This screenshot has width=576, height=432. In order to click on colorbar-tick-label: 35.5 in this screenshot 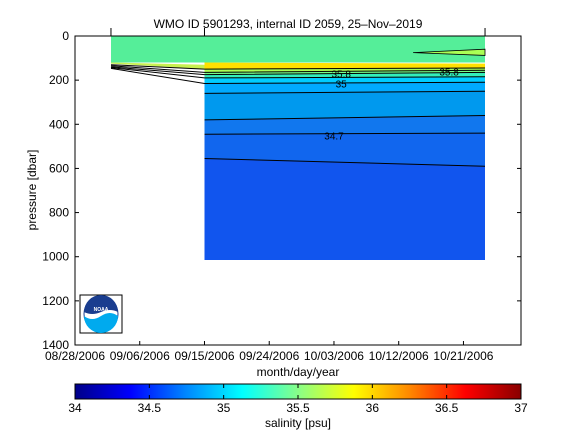, I will do `click(298, 408)`.